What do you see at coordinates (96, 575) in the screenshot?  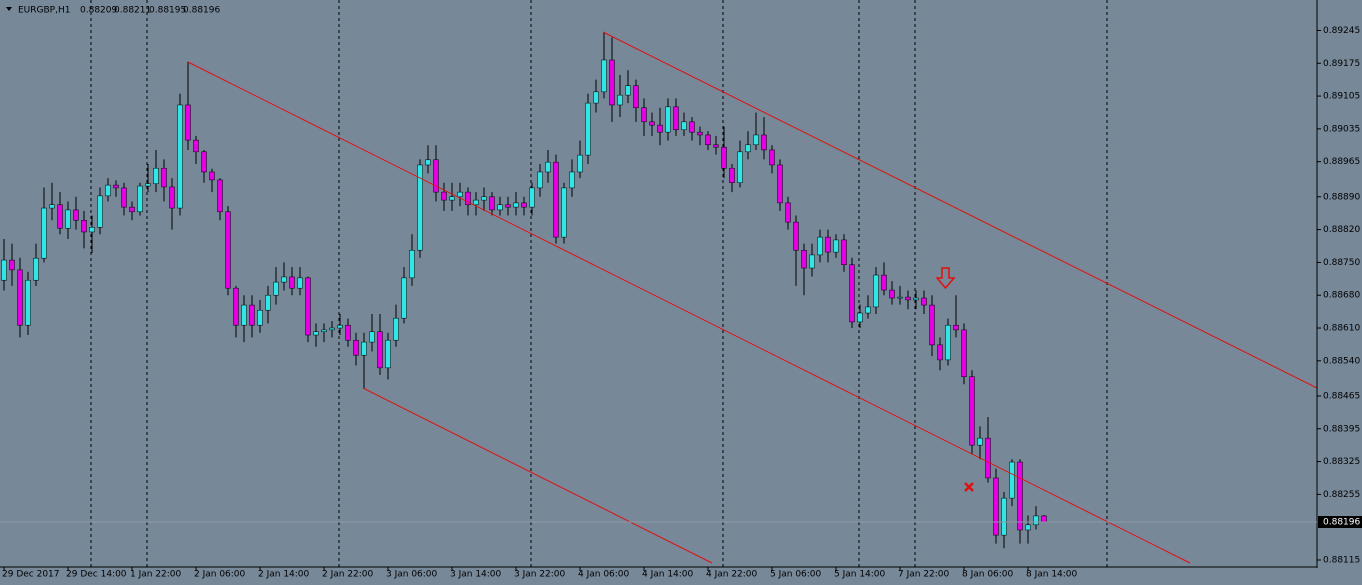 I see `x-tick-label: 29 Dec 14:00` at bounding box center [96, 575].